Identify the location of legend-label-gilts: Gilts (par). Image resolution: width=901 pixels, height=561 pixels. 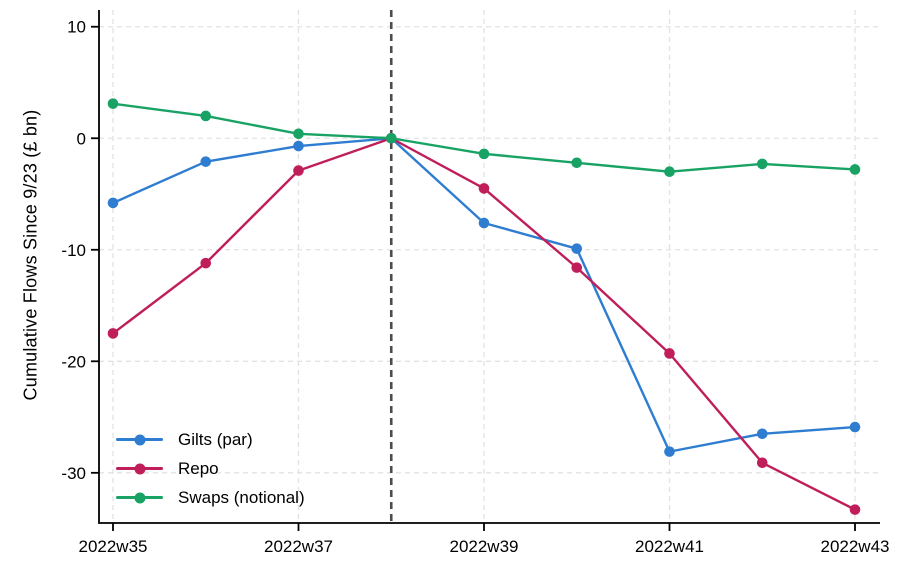
(215, 439).